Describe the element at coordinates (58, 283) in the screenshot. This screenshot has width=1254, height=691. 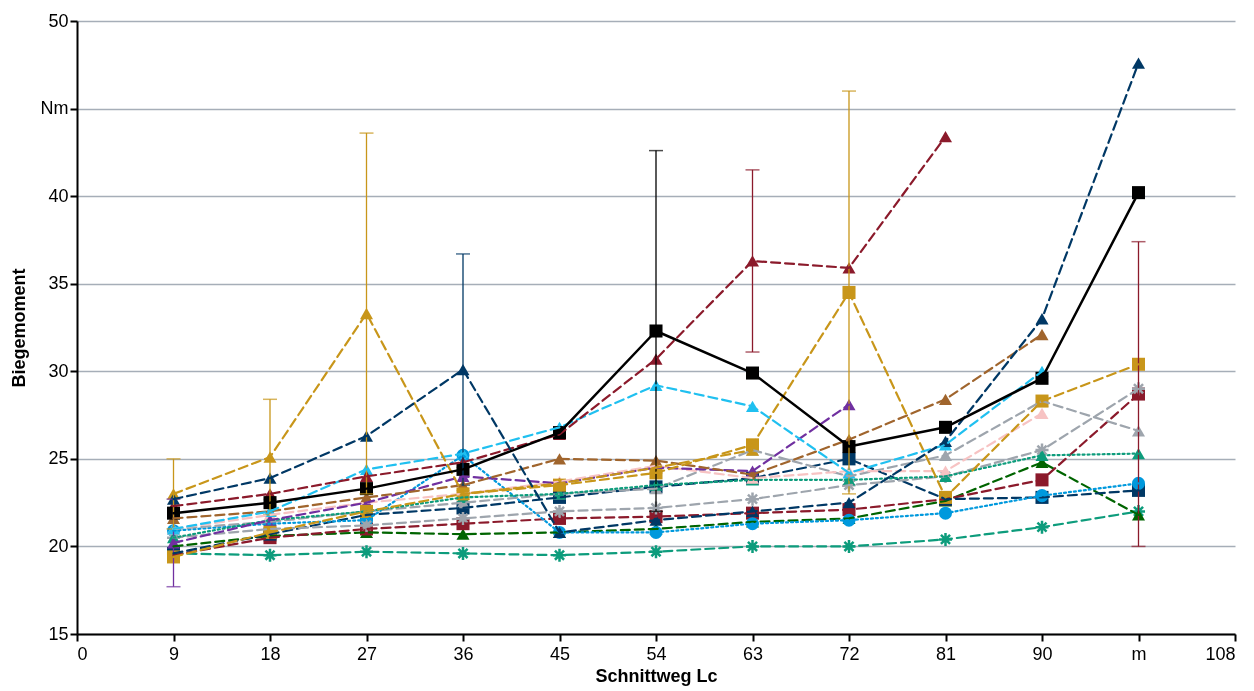
I see `y-tick-label: 35` at that location.